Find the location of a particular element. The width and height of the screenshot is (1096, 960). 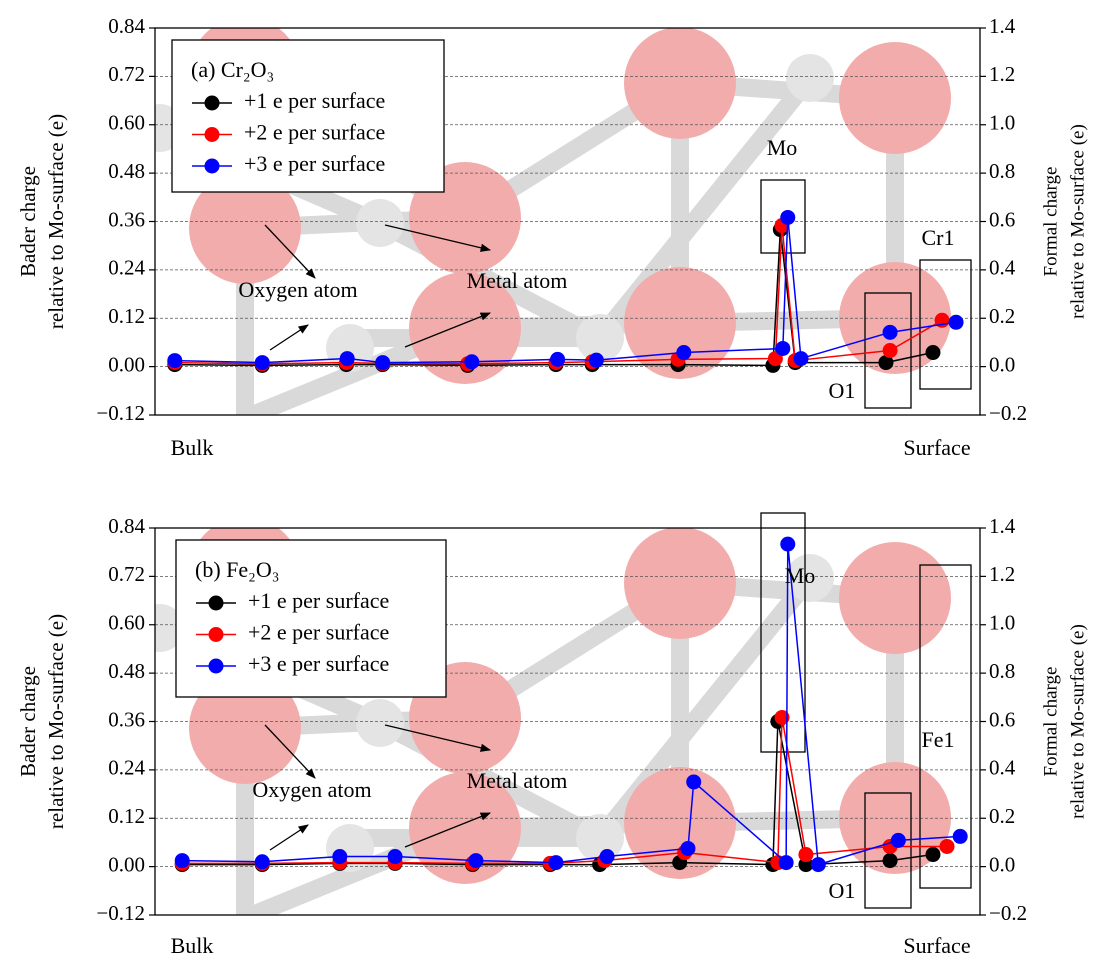

y-tick-label: 0.48 is located at coordinates (126, 171).